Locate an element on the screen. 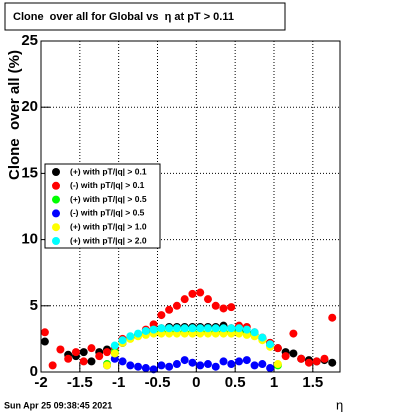 This screenshot has height=414, width=400. legend-label: (+) with pT/|q| > 1.0 is located at coordinates (108, 226).